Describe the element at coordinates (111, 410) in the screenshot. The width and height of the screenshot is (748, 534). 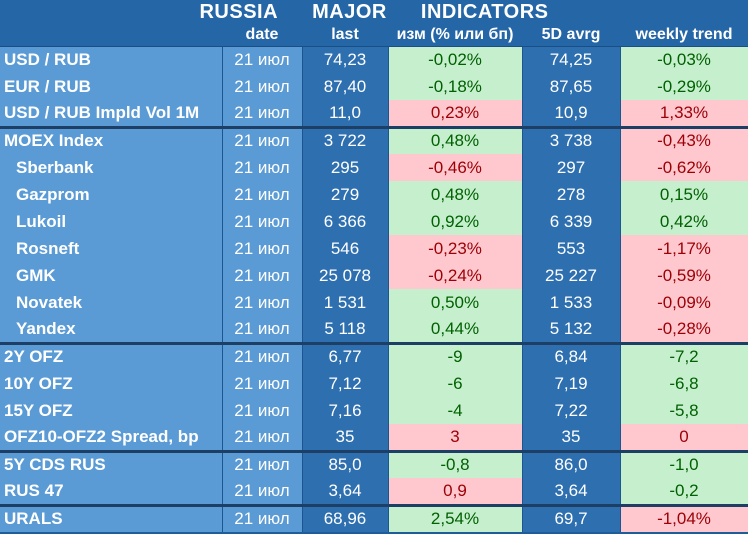
I see `row-name: 15Y OFZ` at that location.